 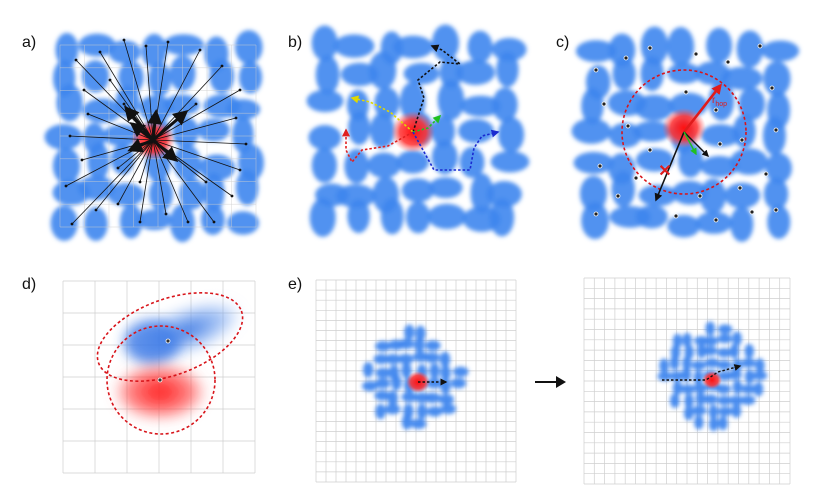 What do you see at coordinates (170, 337) in the screenshot?
I see `cell-boundary-ellipse` at bounding box center [170, 337].